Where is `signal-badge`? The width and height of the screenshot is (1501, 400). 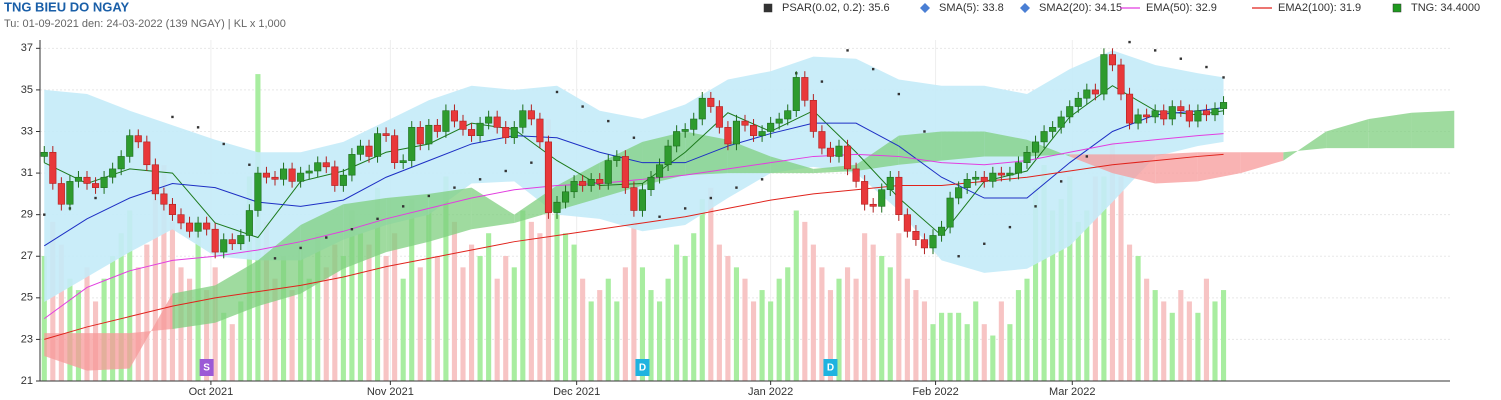
signal-badge is located at coordinates (642, 367).